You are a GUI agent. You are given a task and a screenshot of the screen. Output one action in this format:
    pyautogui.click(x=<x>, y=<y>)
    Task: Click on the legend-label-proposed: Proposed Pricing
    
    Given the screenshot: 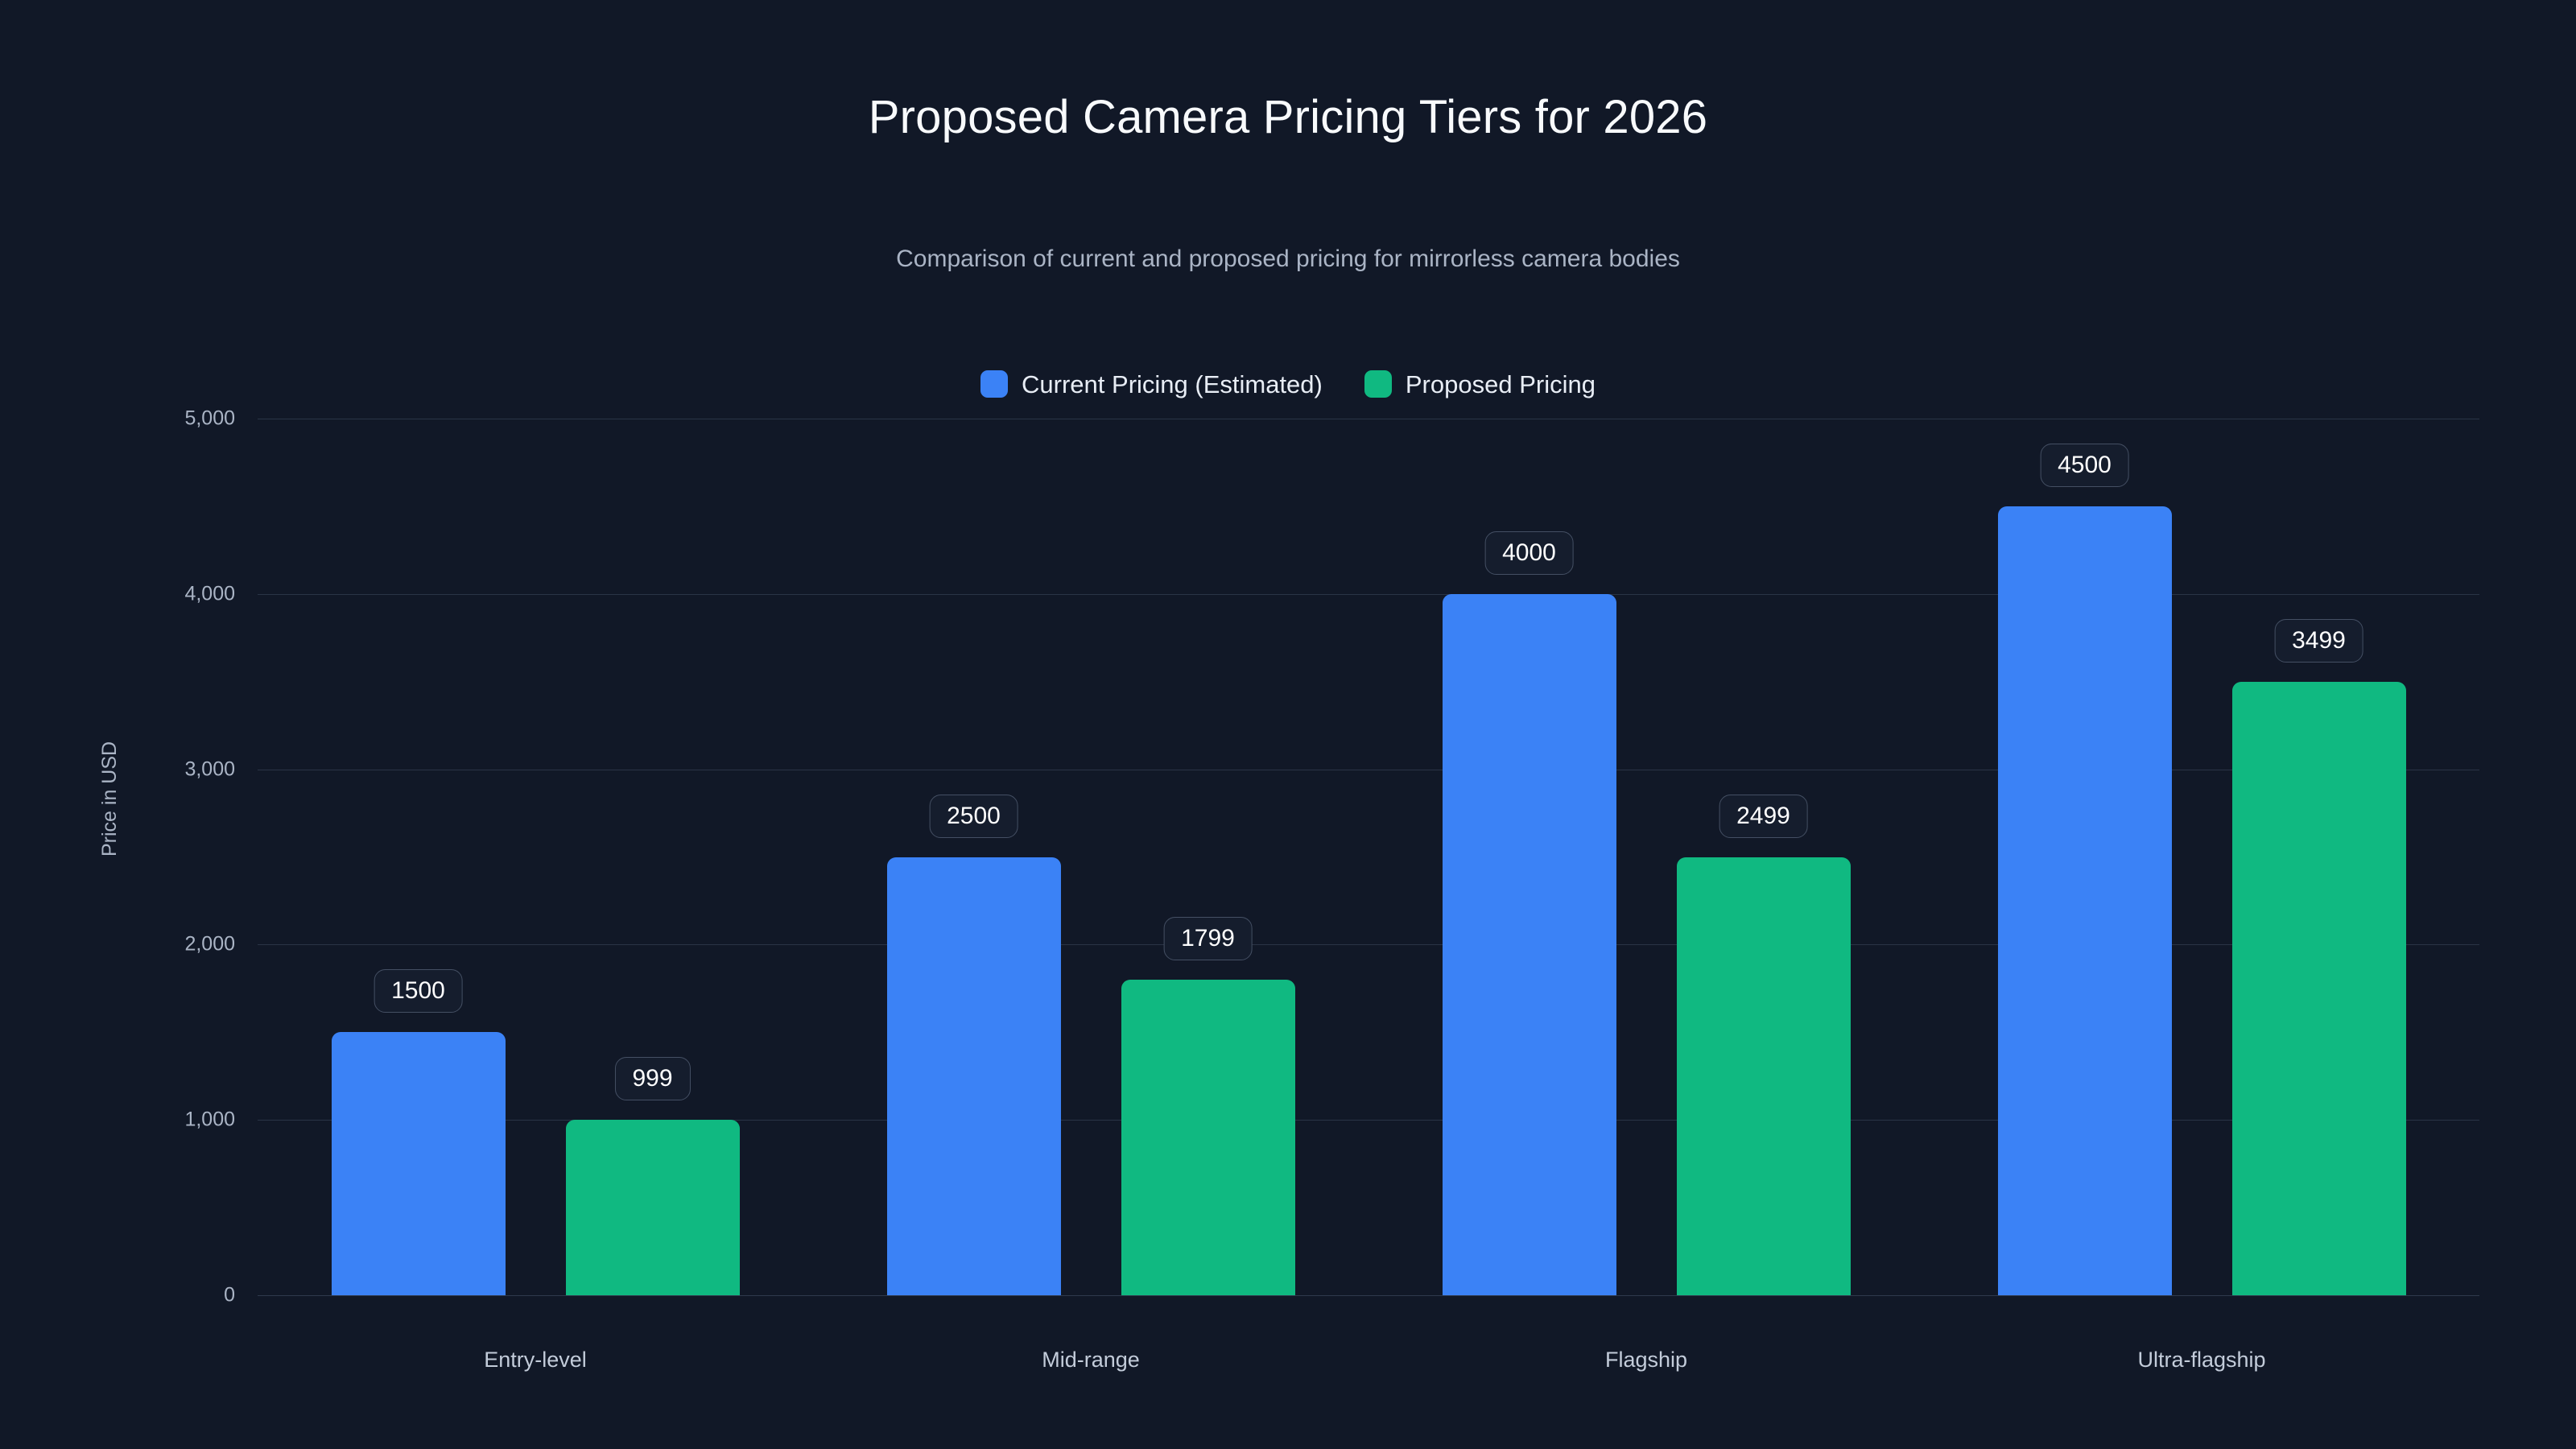 What is the action you would take?
    pyautogui.click(x=1500, y=383)
    